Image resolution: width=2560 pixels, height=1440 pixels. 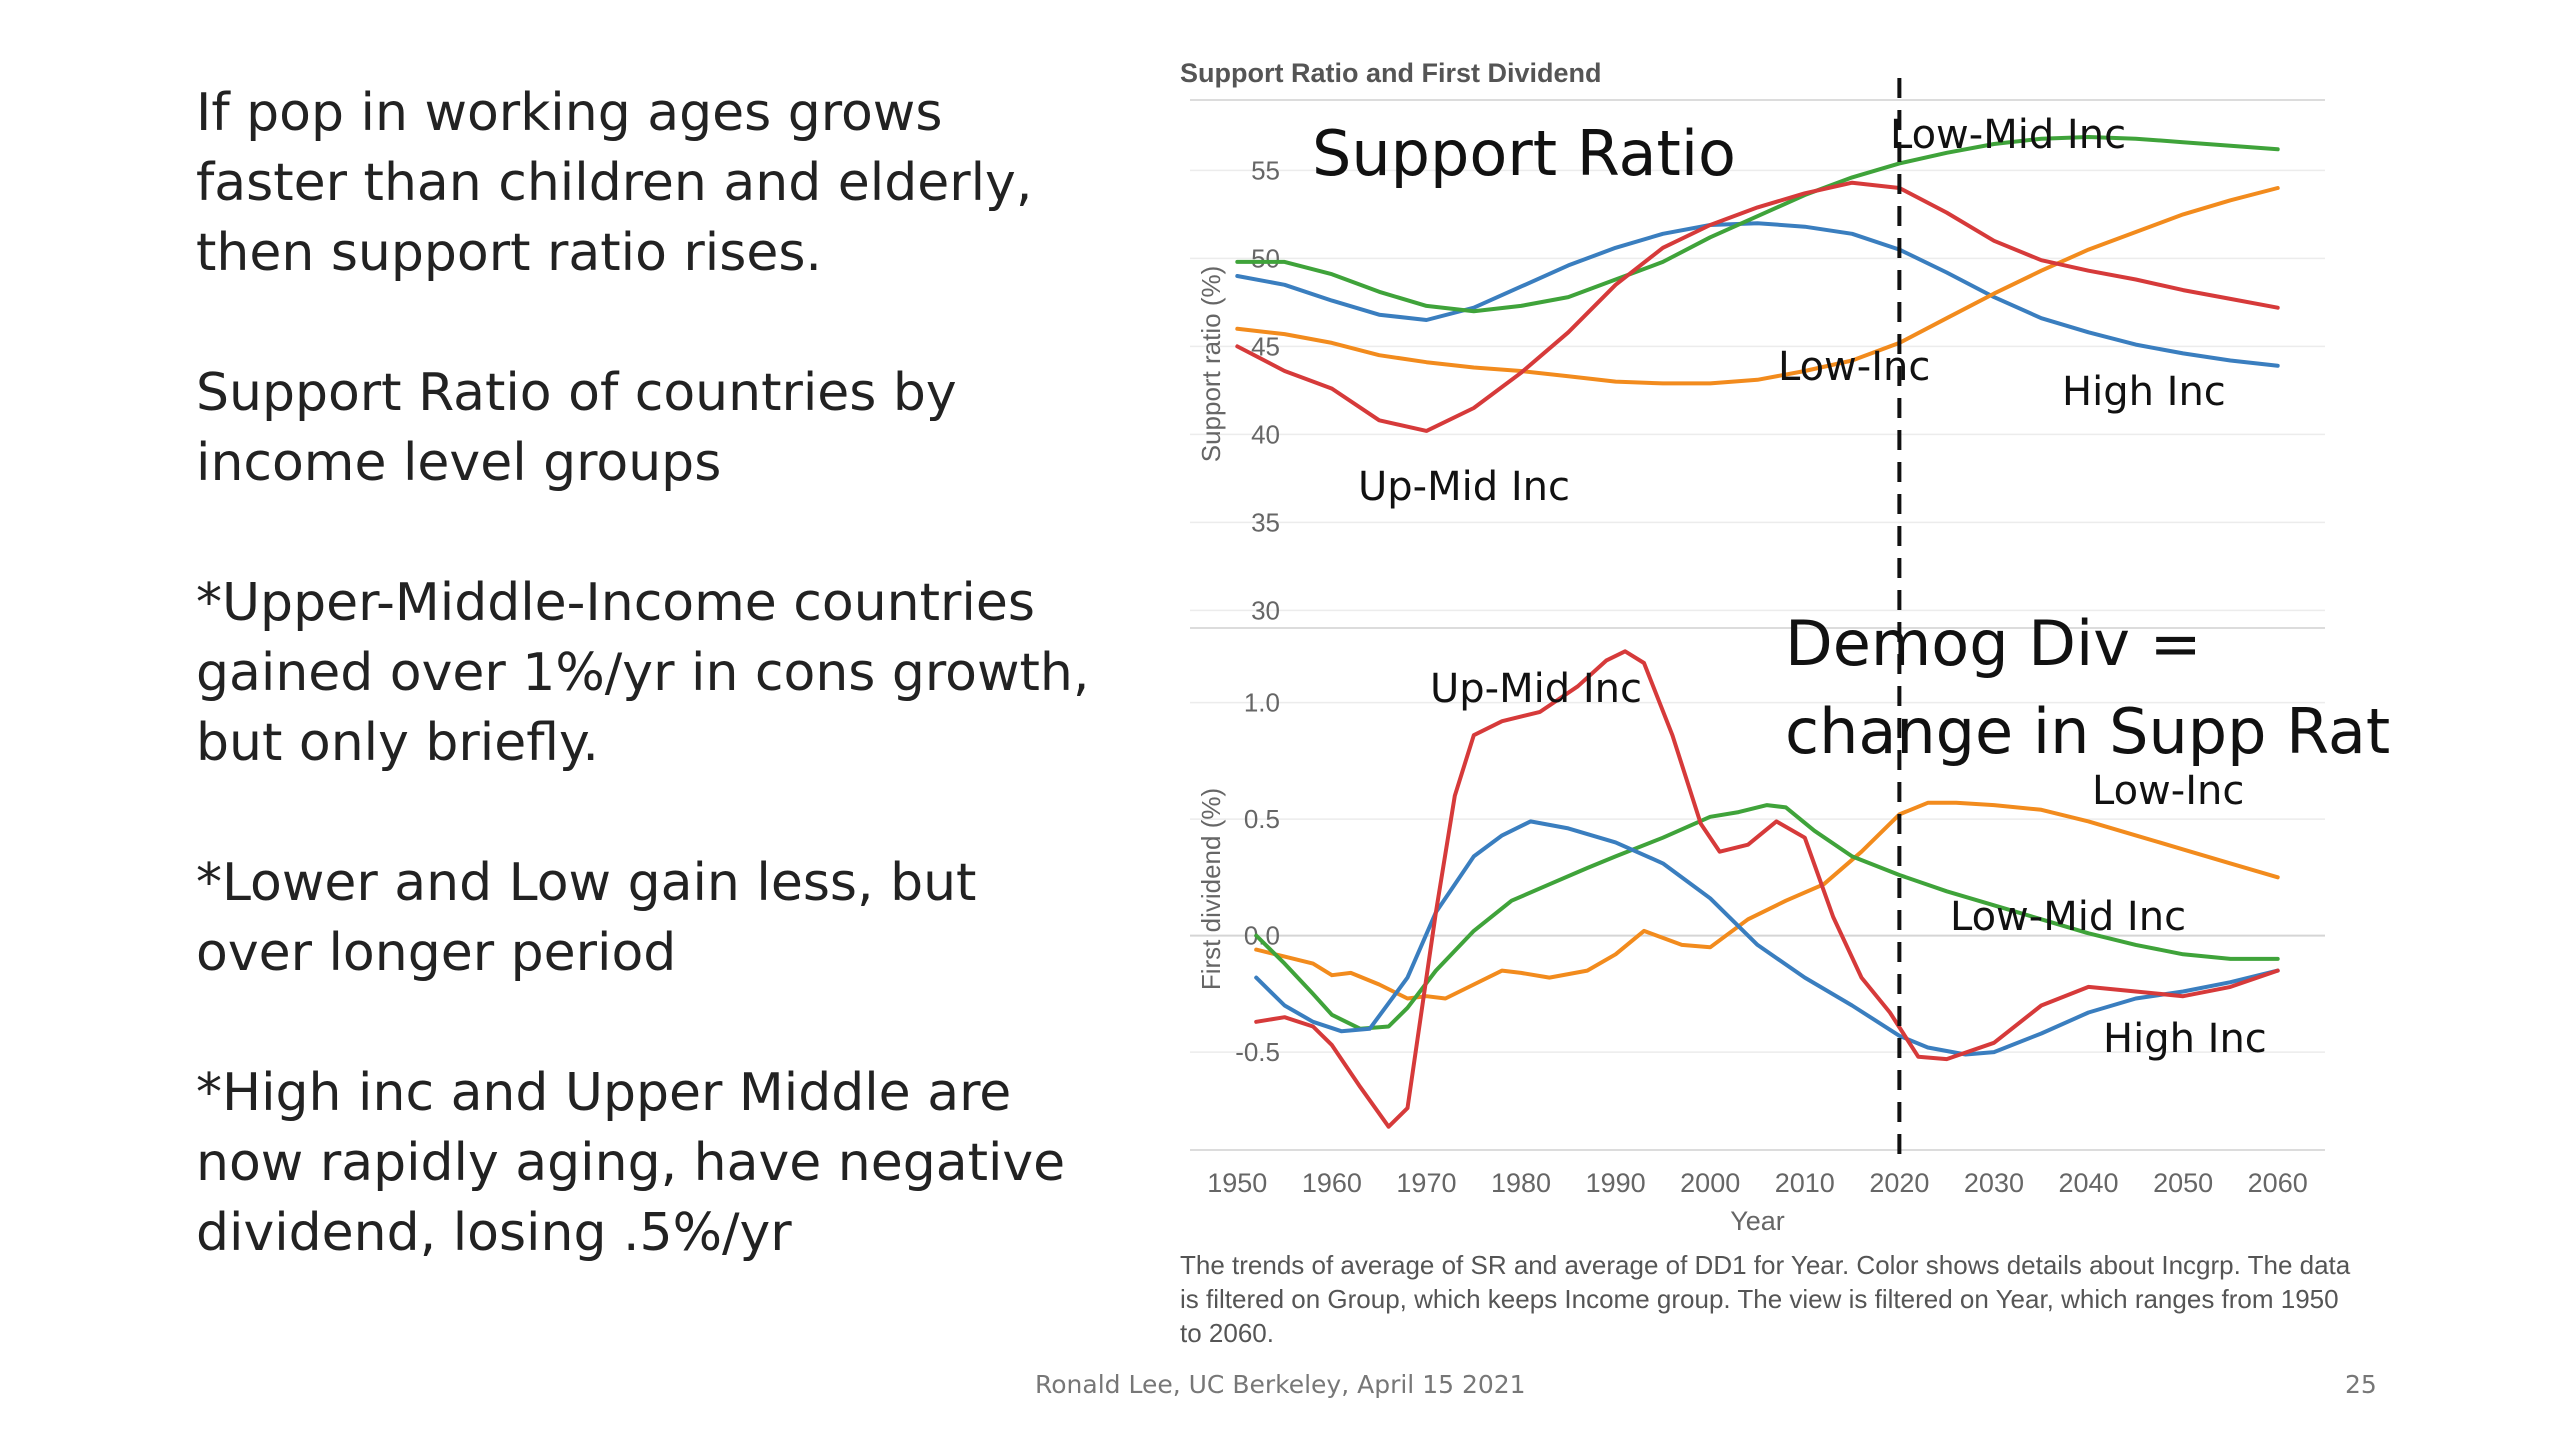 I want to click on x-axis-label: Year, so click(x=1757, y=1221).